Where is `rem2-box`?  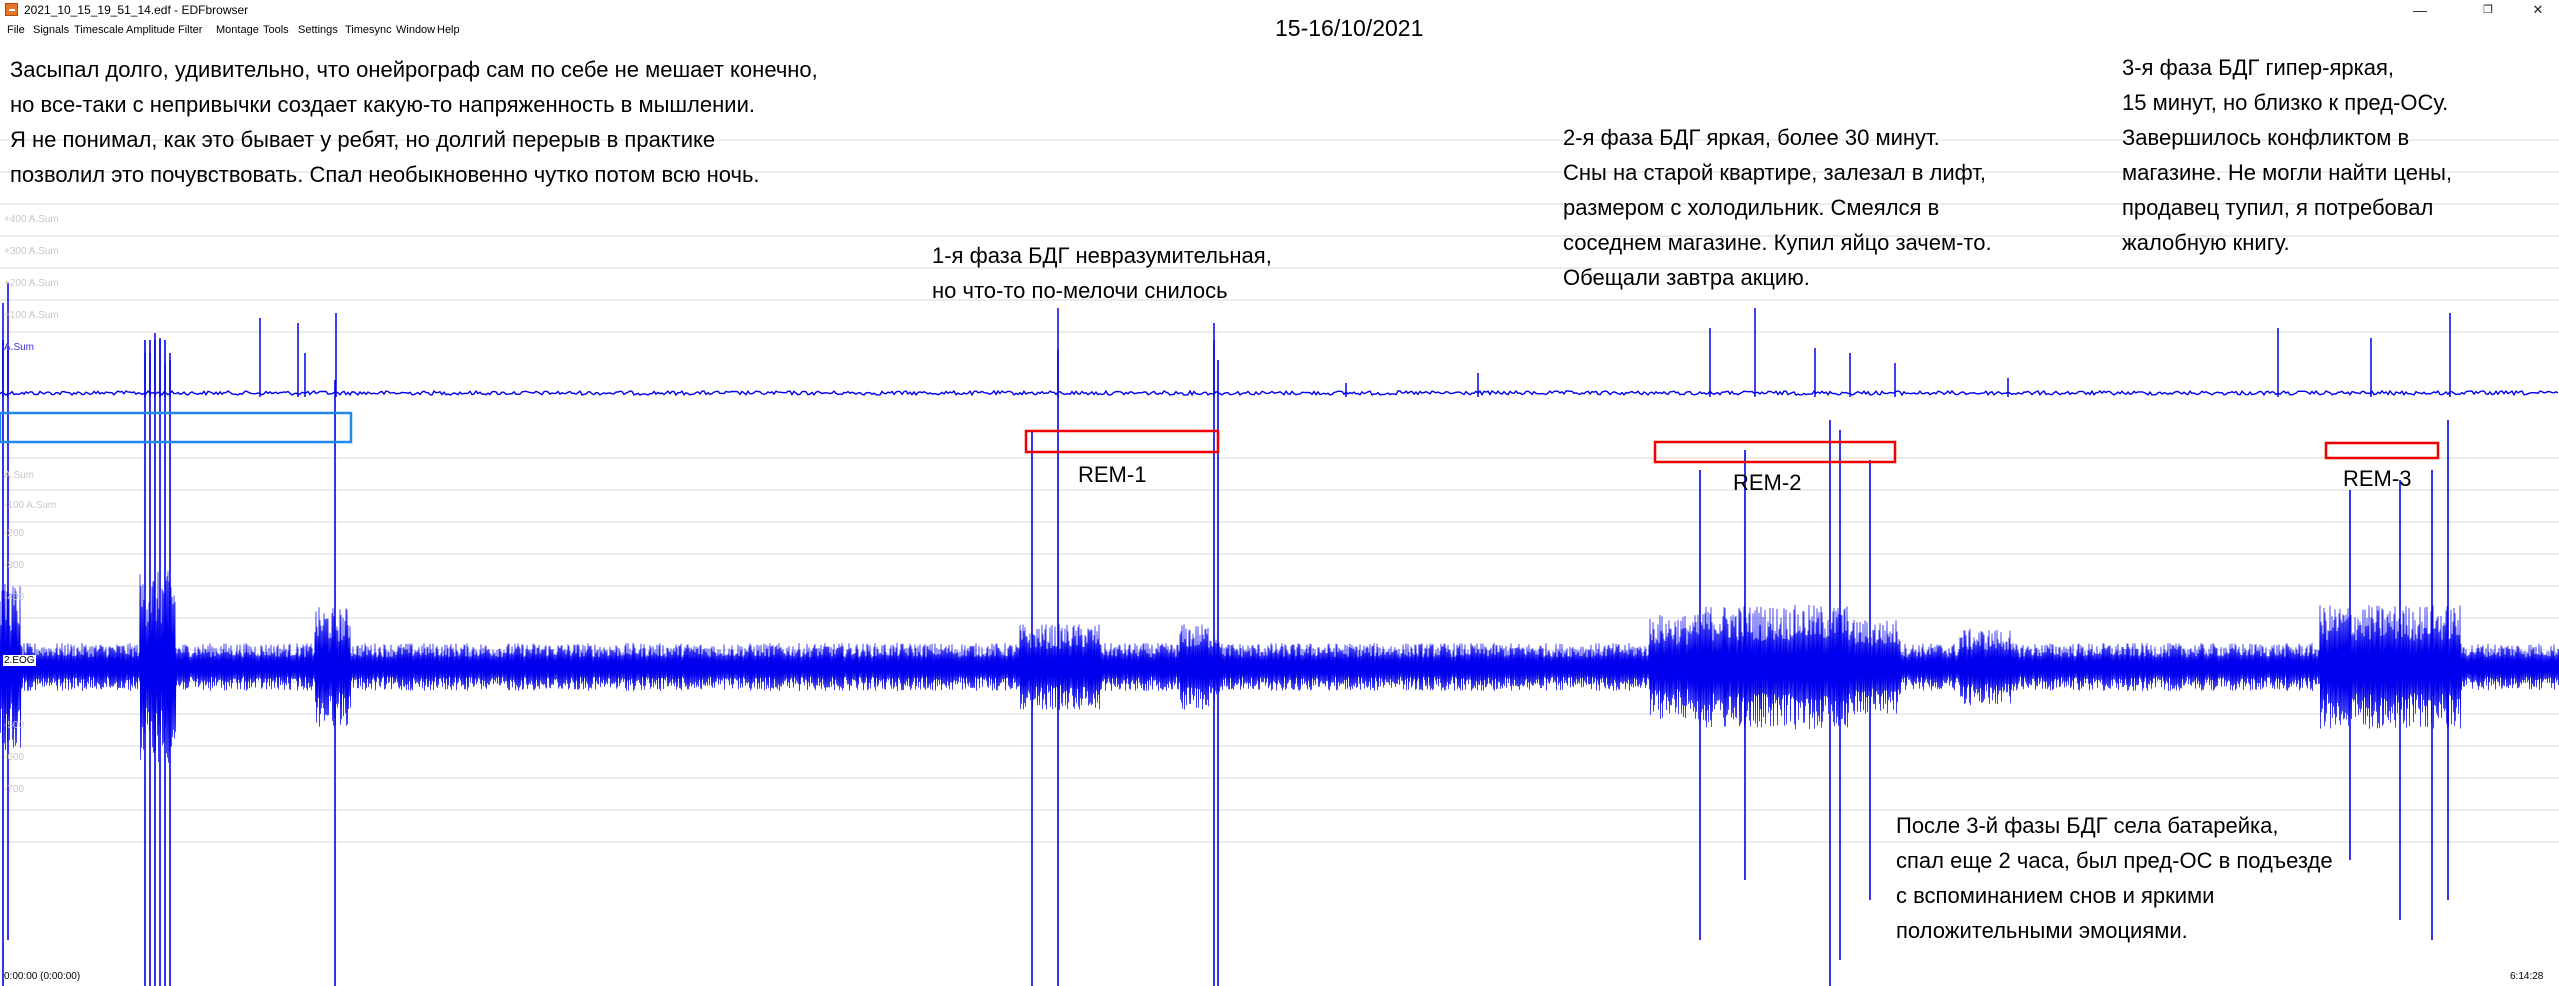 rem2-box is located at coordinates (1775, 452).